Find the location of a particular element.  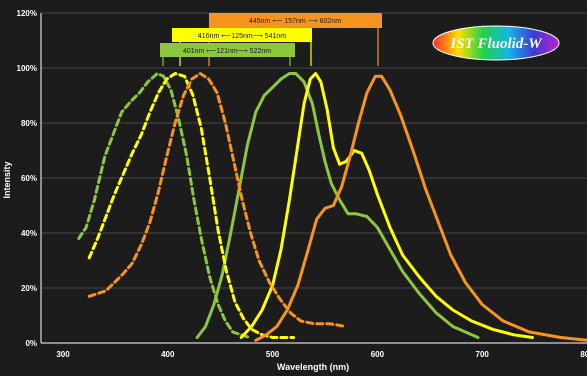

y-tick-label: 80% is located at coordinates (29, 123).